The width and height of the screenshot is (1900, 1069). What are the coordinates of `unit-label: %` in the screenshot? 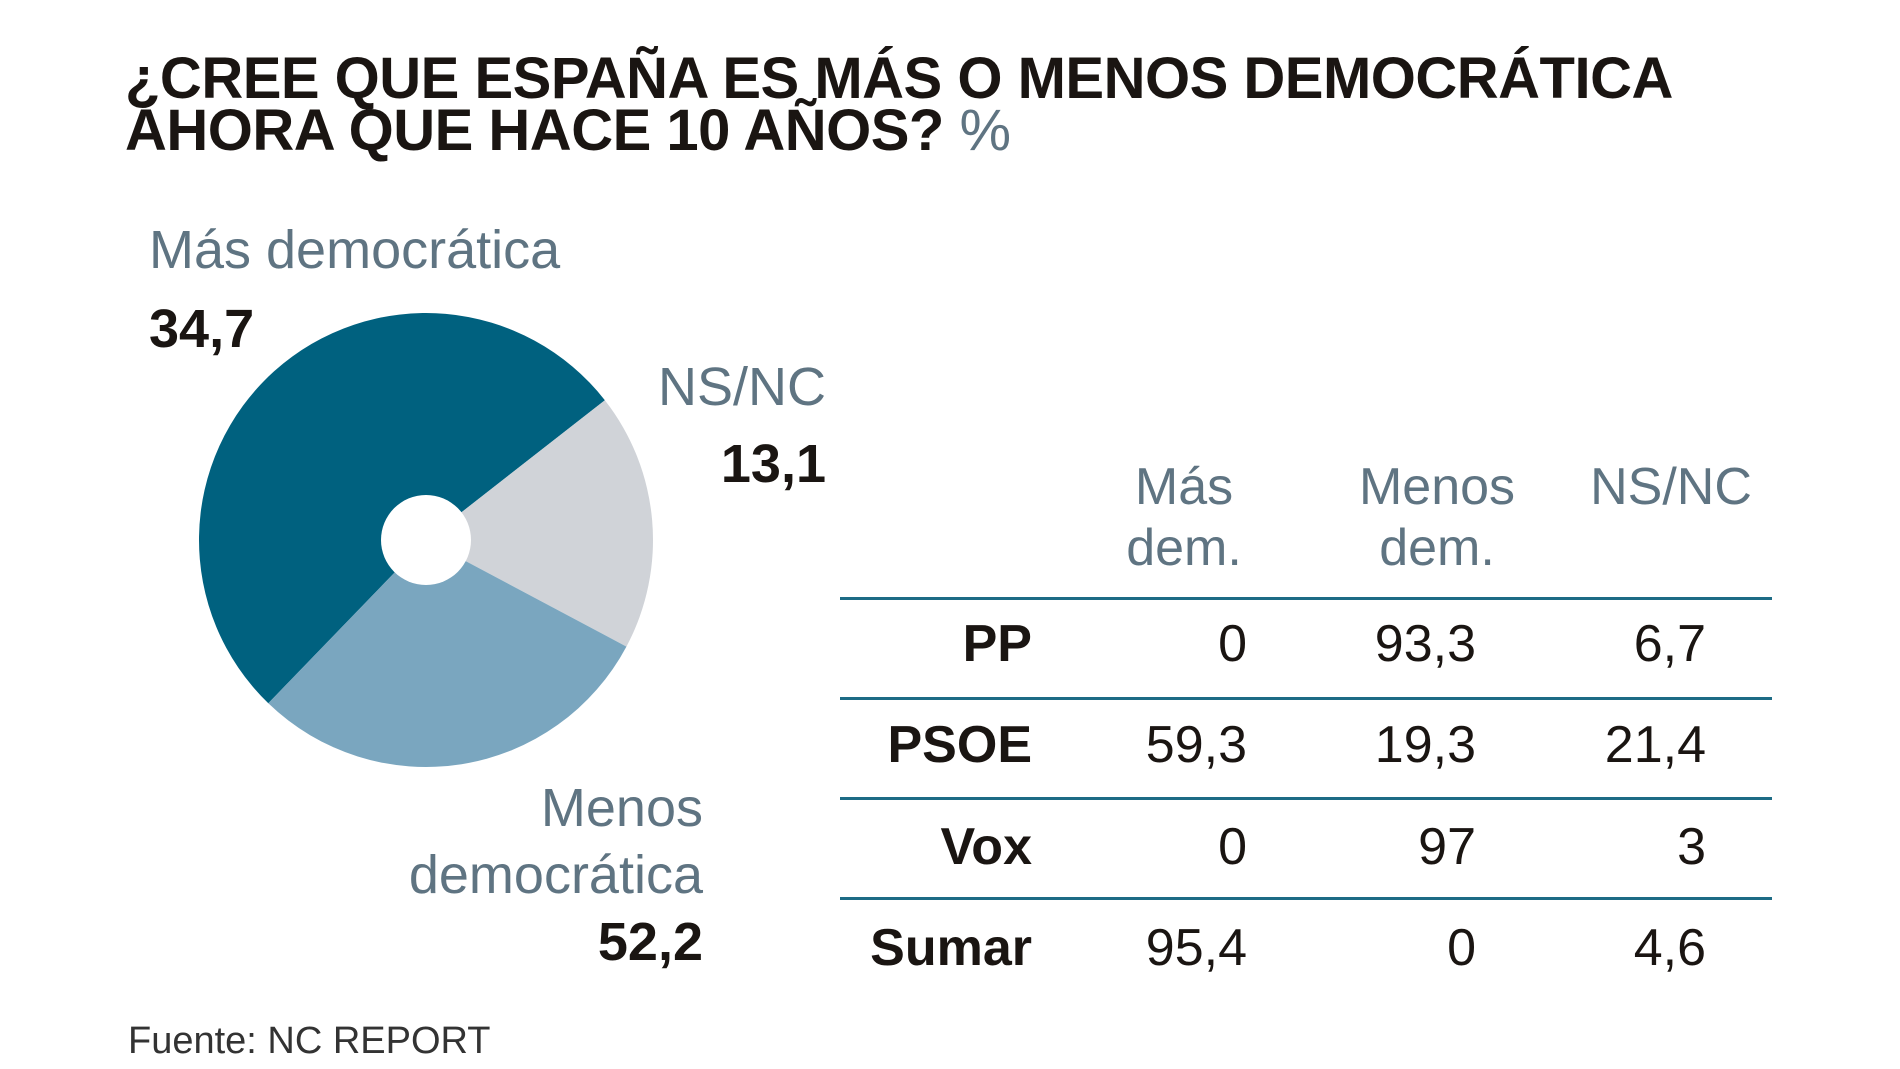 It's located at (985, 130).